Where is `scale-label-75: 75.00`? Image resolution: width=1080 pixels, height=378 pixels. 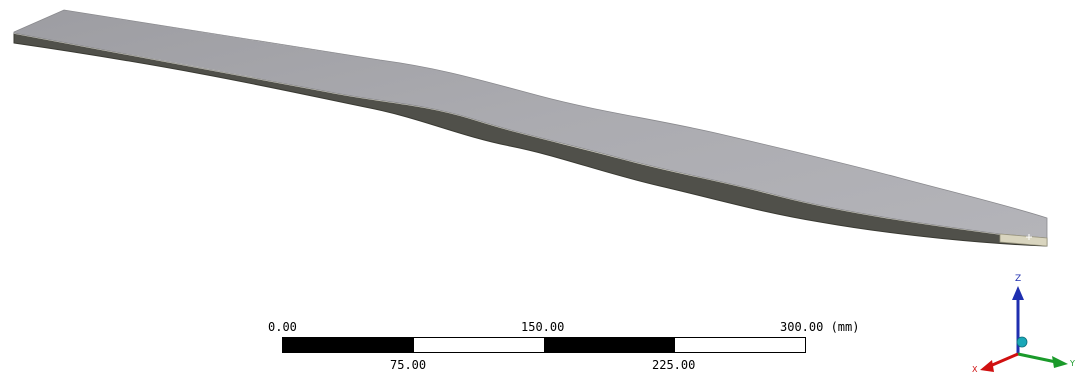
scale-label-75: 75.00 is located at coordinates (408, 365).